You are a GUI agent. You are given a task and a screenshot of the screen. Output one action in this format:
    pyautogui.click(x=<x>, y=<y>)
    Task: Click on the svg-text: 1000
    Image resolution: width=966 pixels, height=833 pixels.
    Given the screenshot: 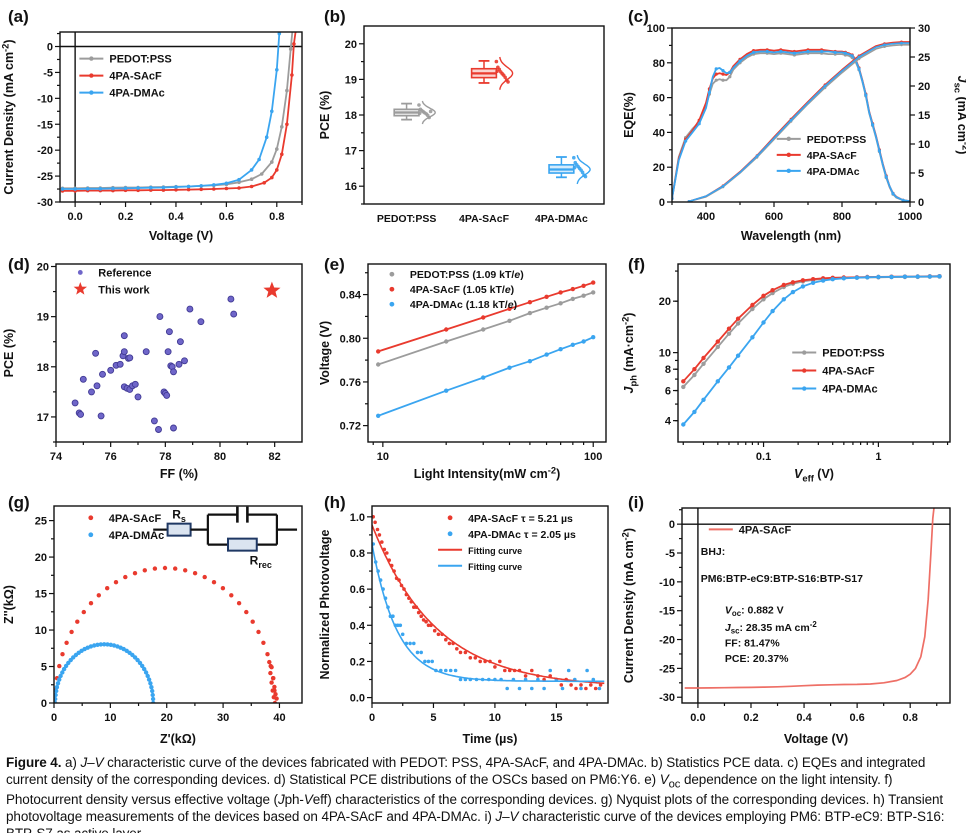 What is the action you would take?
    pyautogui.click(x=910, y=217)
    